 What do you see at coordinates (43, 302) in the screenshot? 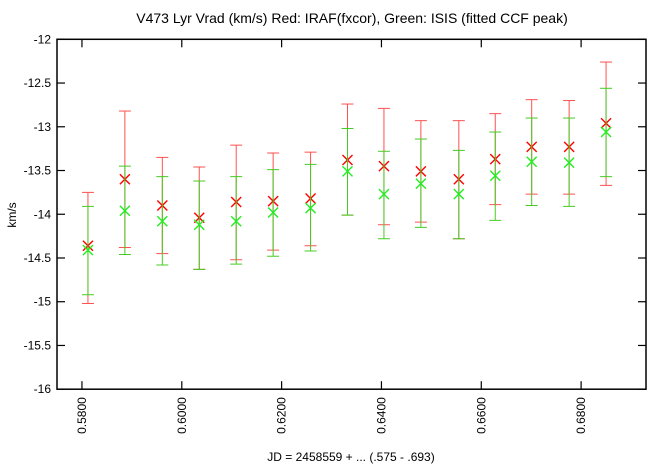
I see `y-tick-label: -15` at bounding box center [43, 302].